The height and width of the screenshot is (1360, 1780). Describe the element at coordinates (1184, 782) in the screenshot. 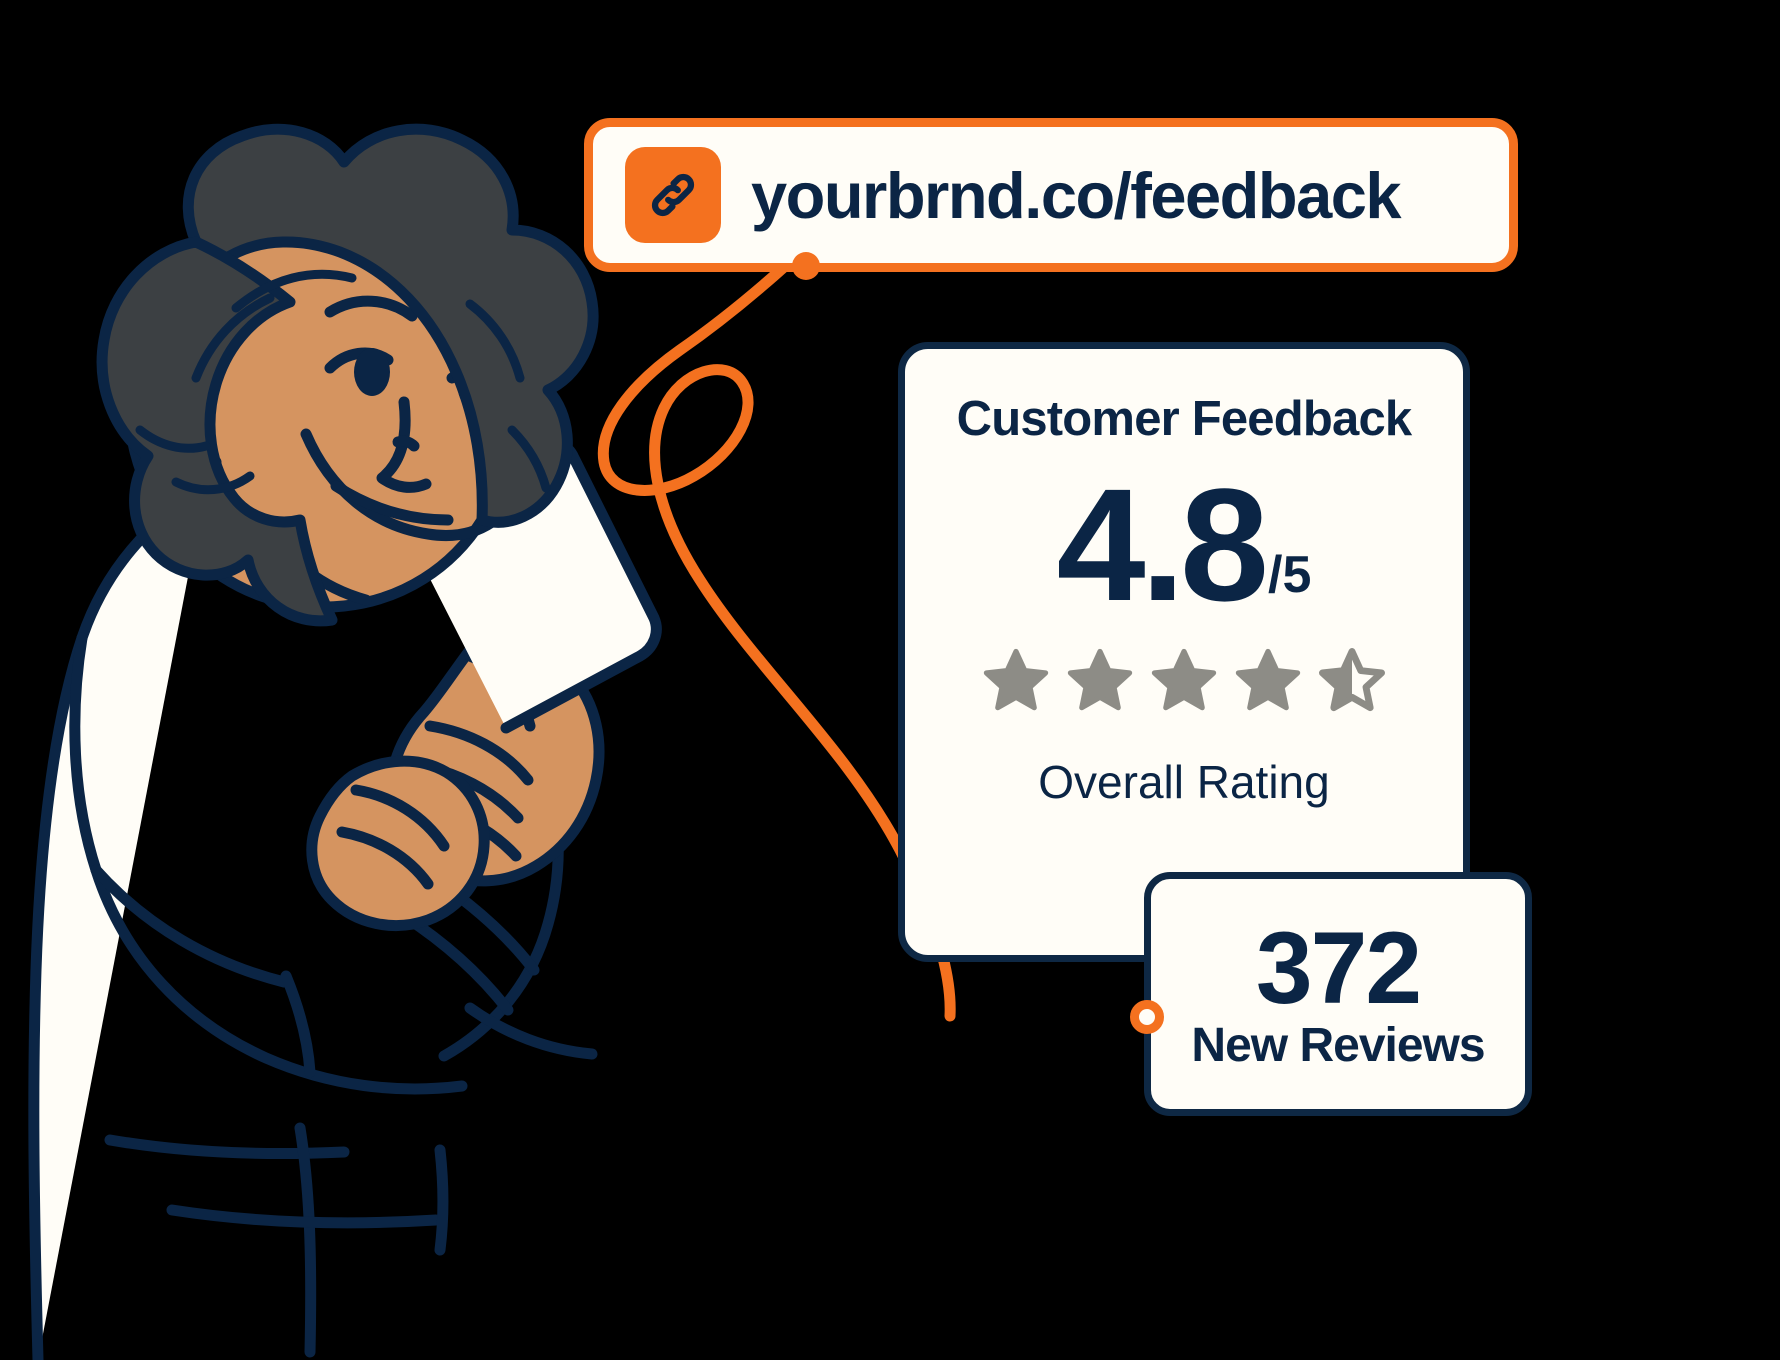

I see `overall-rating-label: Overall Rating` at that location.